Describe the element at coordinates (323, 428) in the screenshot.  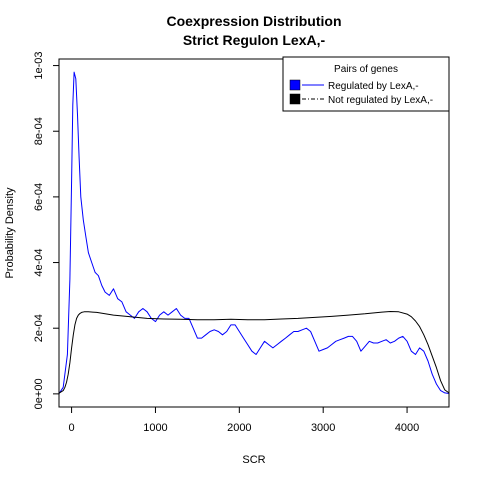
I see `x-tick-label: 3000` at that location.